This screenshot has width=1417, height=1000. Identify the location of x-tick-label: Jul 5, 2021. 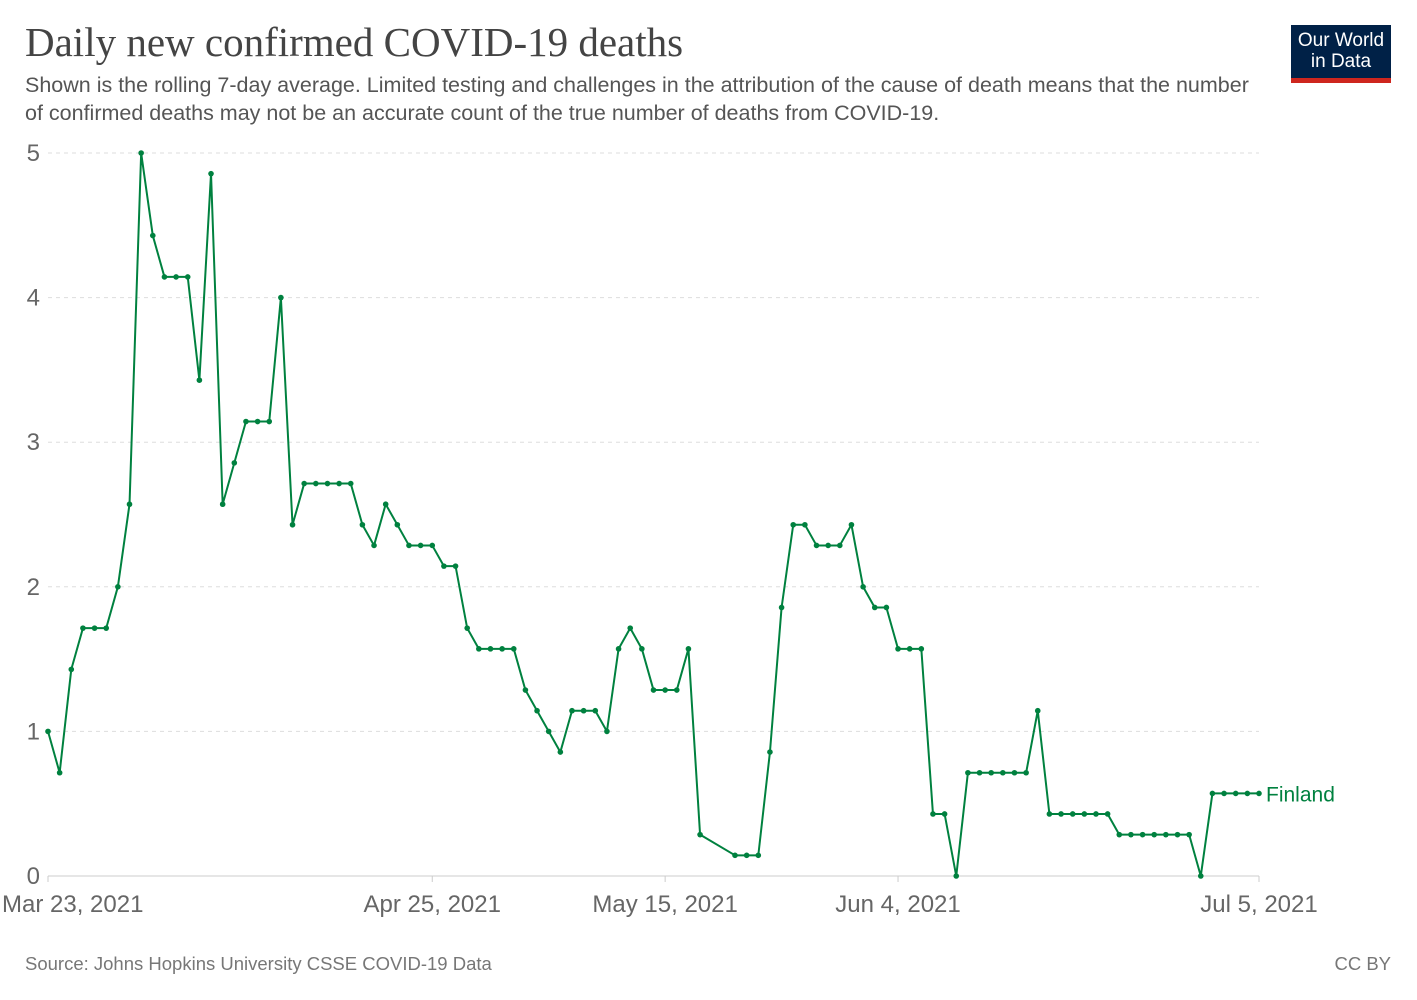
(1258, 904).